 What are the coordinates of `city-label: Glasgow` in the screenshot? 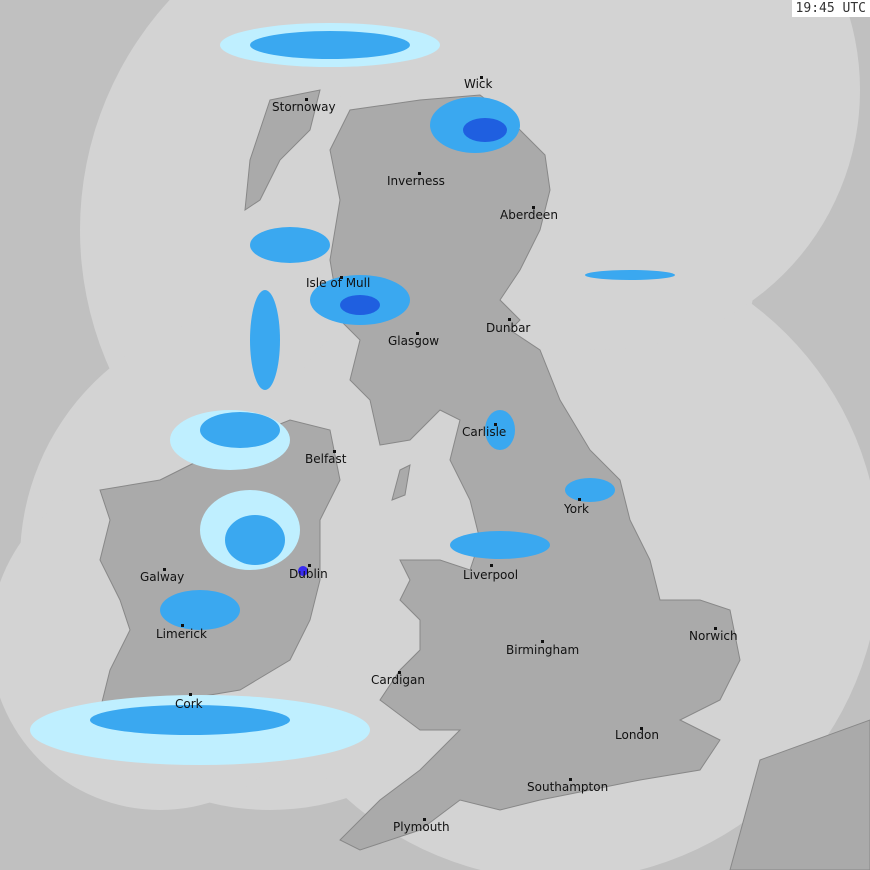 It's located at (414, 341).